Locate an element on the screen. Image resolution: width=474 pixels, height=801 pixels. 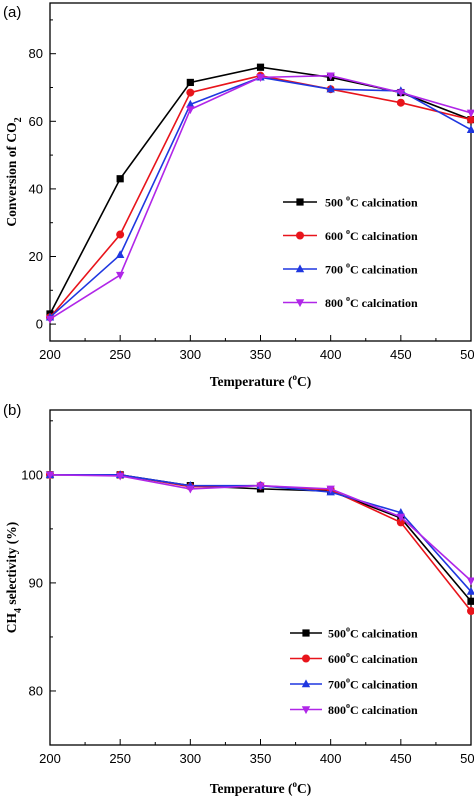
panel-label: (a) is located at coordinates (12, 12).